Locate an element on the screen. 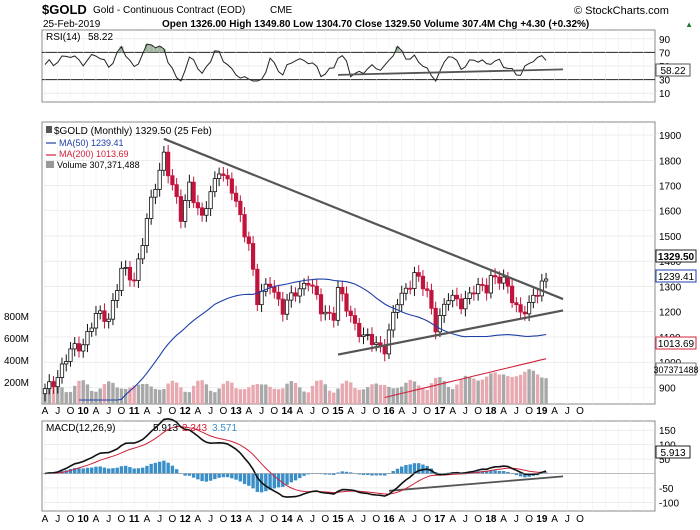  x-tick-label: 10 is located at coordinates (84, 411).